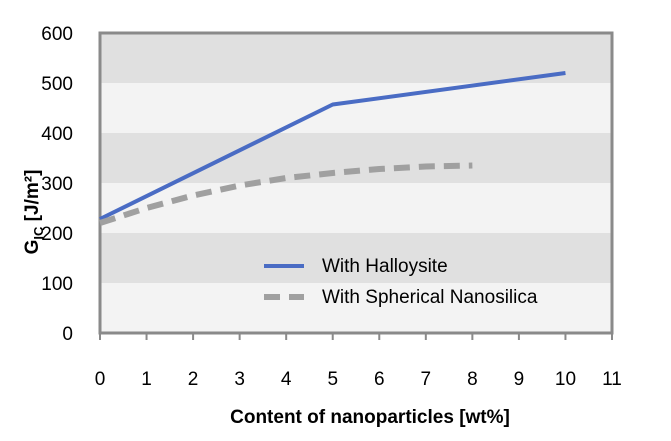  Describe the element at coordinates (146, 379) in the screenshot. I see `x-tick-label: 1` at that location.